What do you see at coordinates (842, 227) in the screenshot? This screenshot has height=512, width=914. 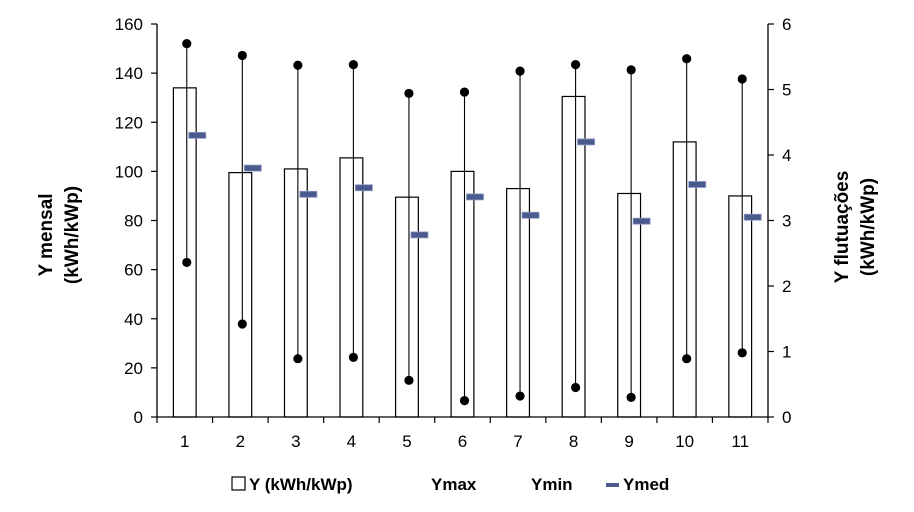 I see `right-axis-title-line1: Y flutuações` at bounding box center [842, 227].